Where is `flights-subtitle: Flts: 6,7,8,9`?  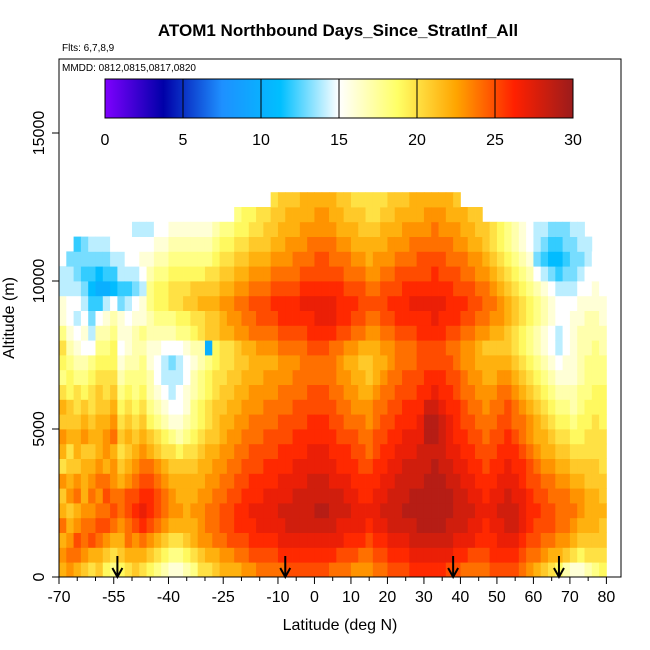 flights-subtitle: Flts: 6,7,8,9 is located at coordinates (88, 48).